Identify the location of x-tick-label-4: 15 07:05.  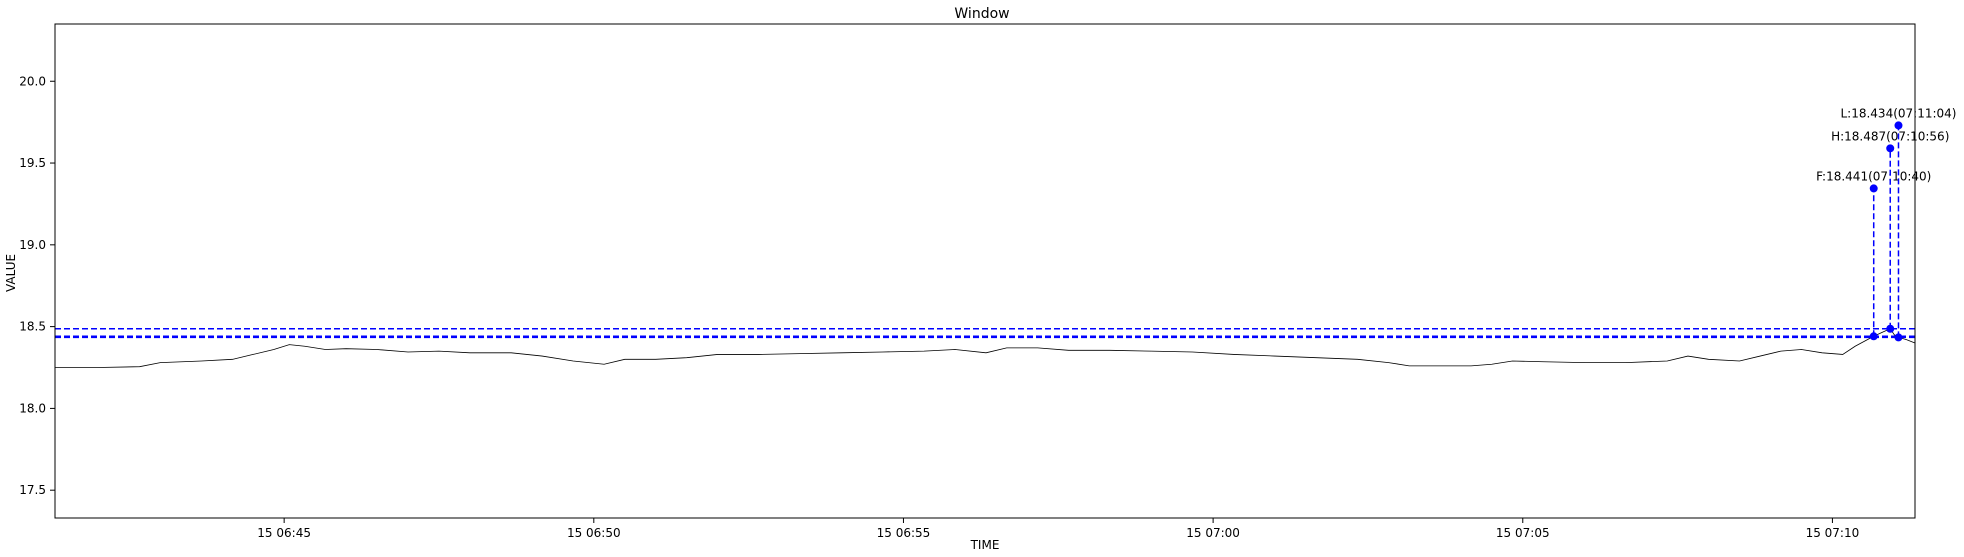
(1523, 533).